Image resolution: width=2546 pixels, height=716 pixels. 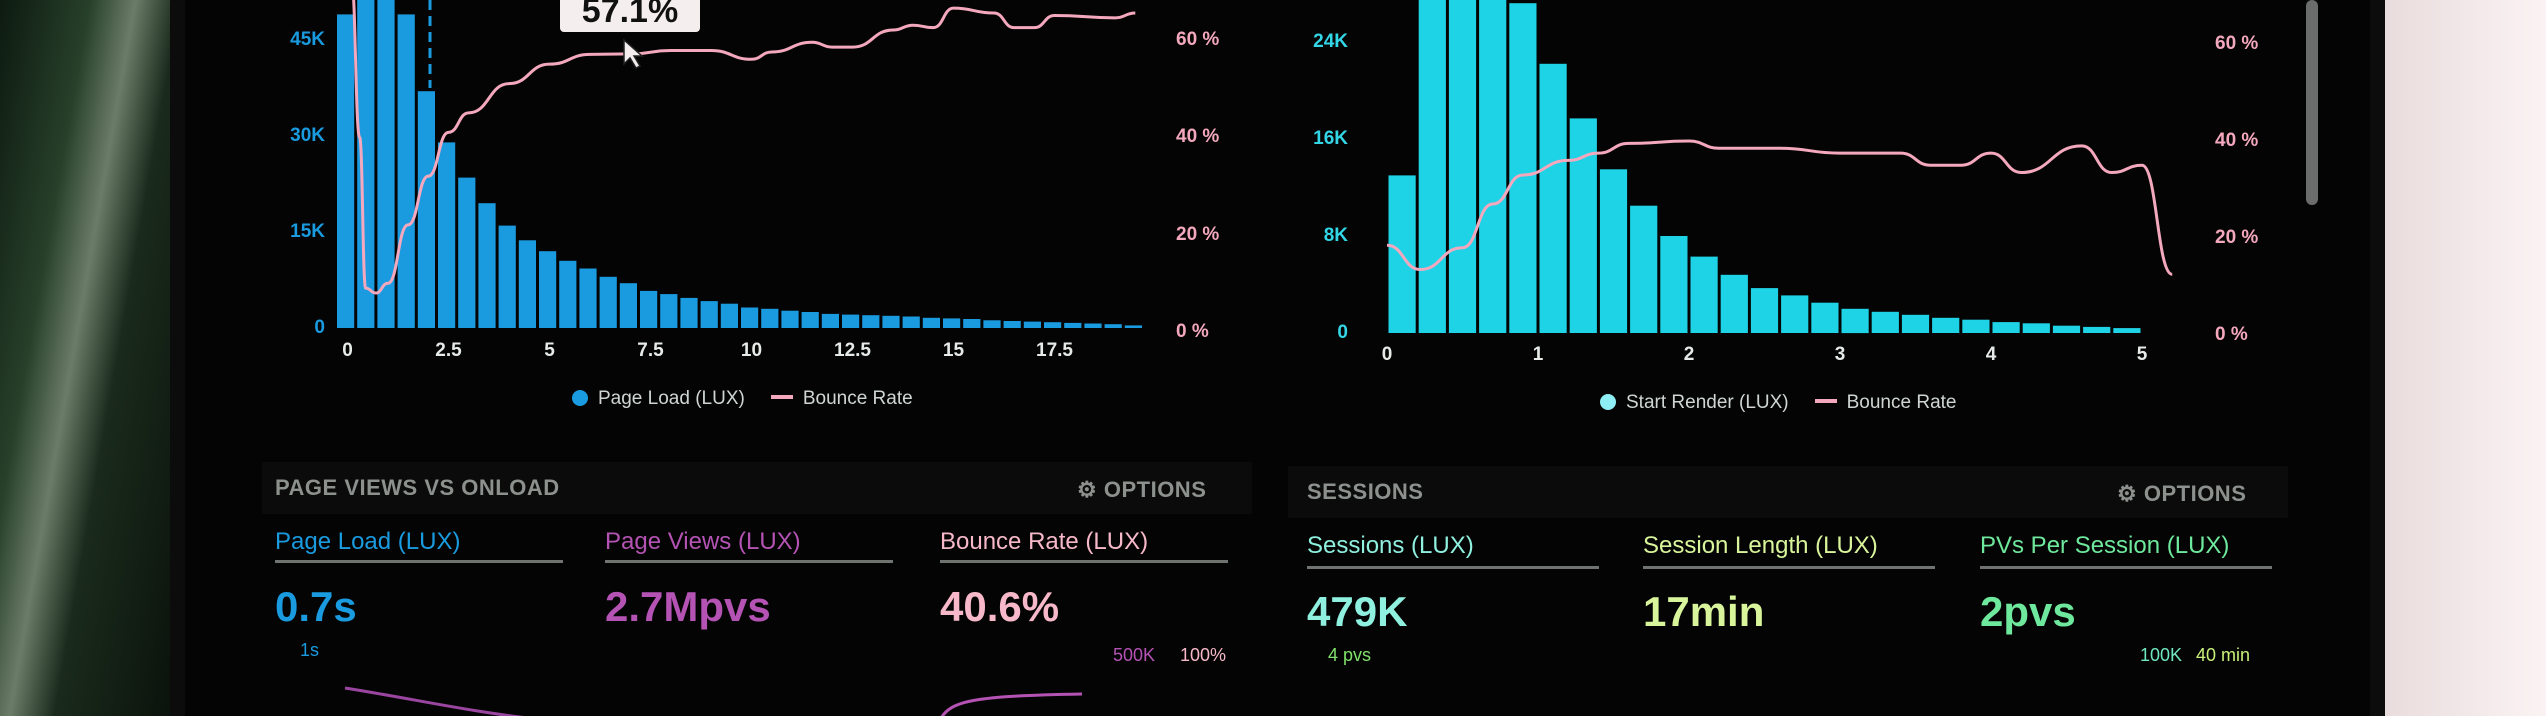 What do you see at coordinates (1704, 611) in the screenshot?
I see `metric-value: 17min` at bounding box center [1704, 611].